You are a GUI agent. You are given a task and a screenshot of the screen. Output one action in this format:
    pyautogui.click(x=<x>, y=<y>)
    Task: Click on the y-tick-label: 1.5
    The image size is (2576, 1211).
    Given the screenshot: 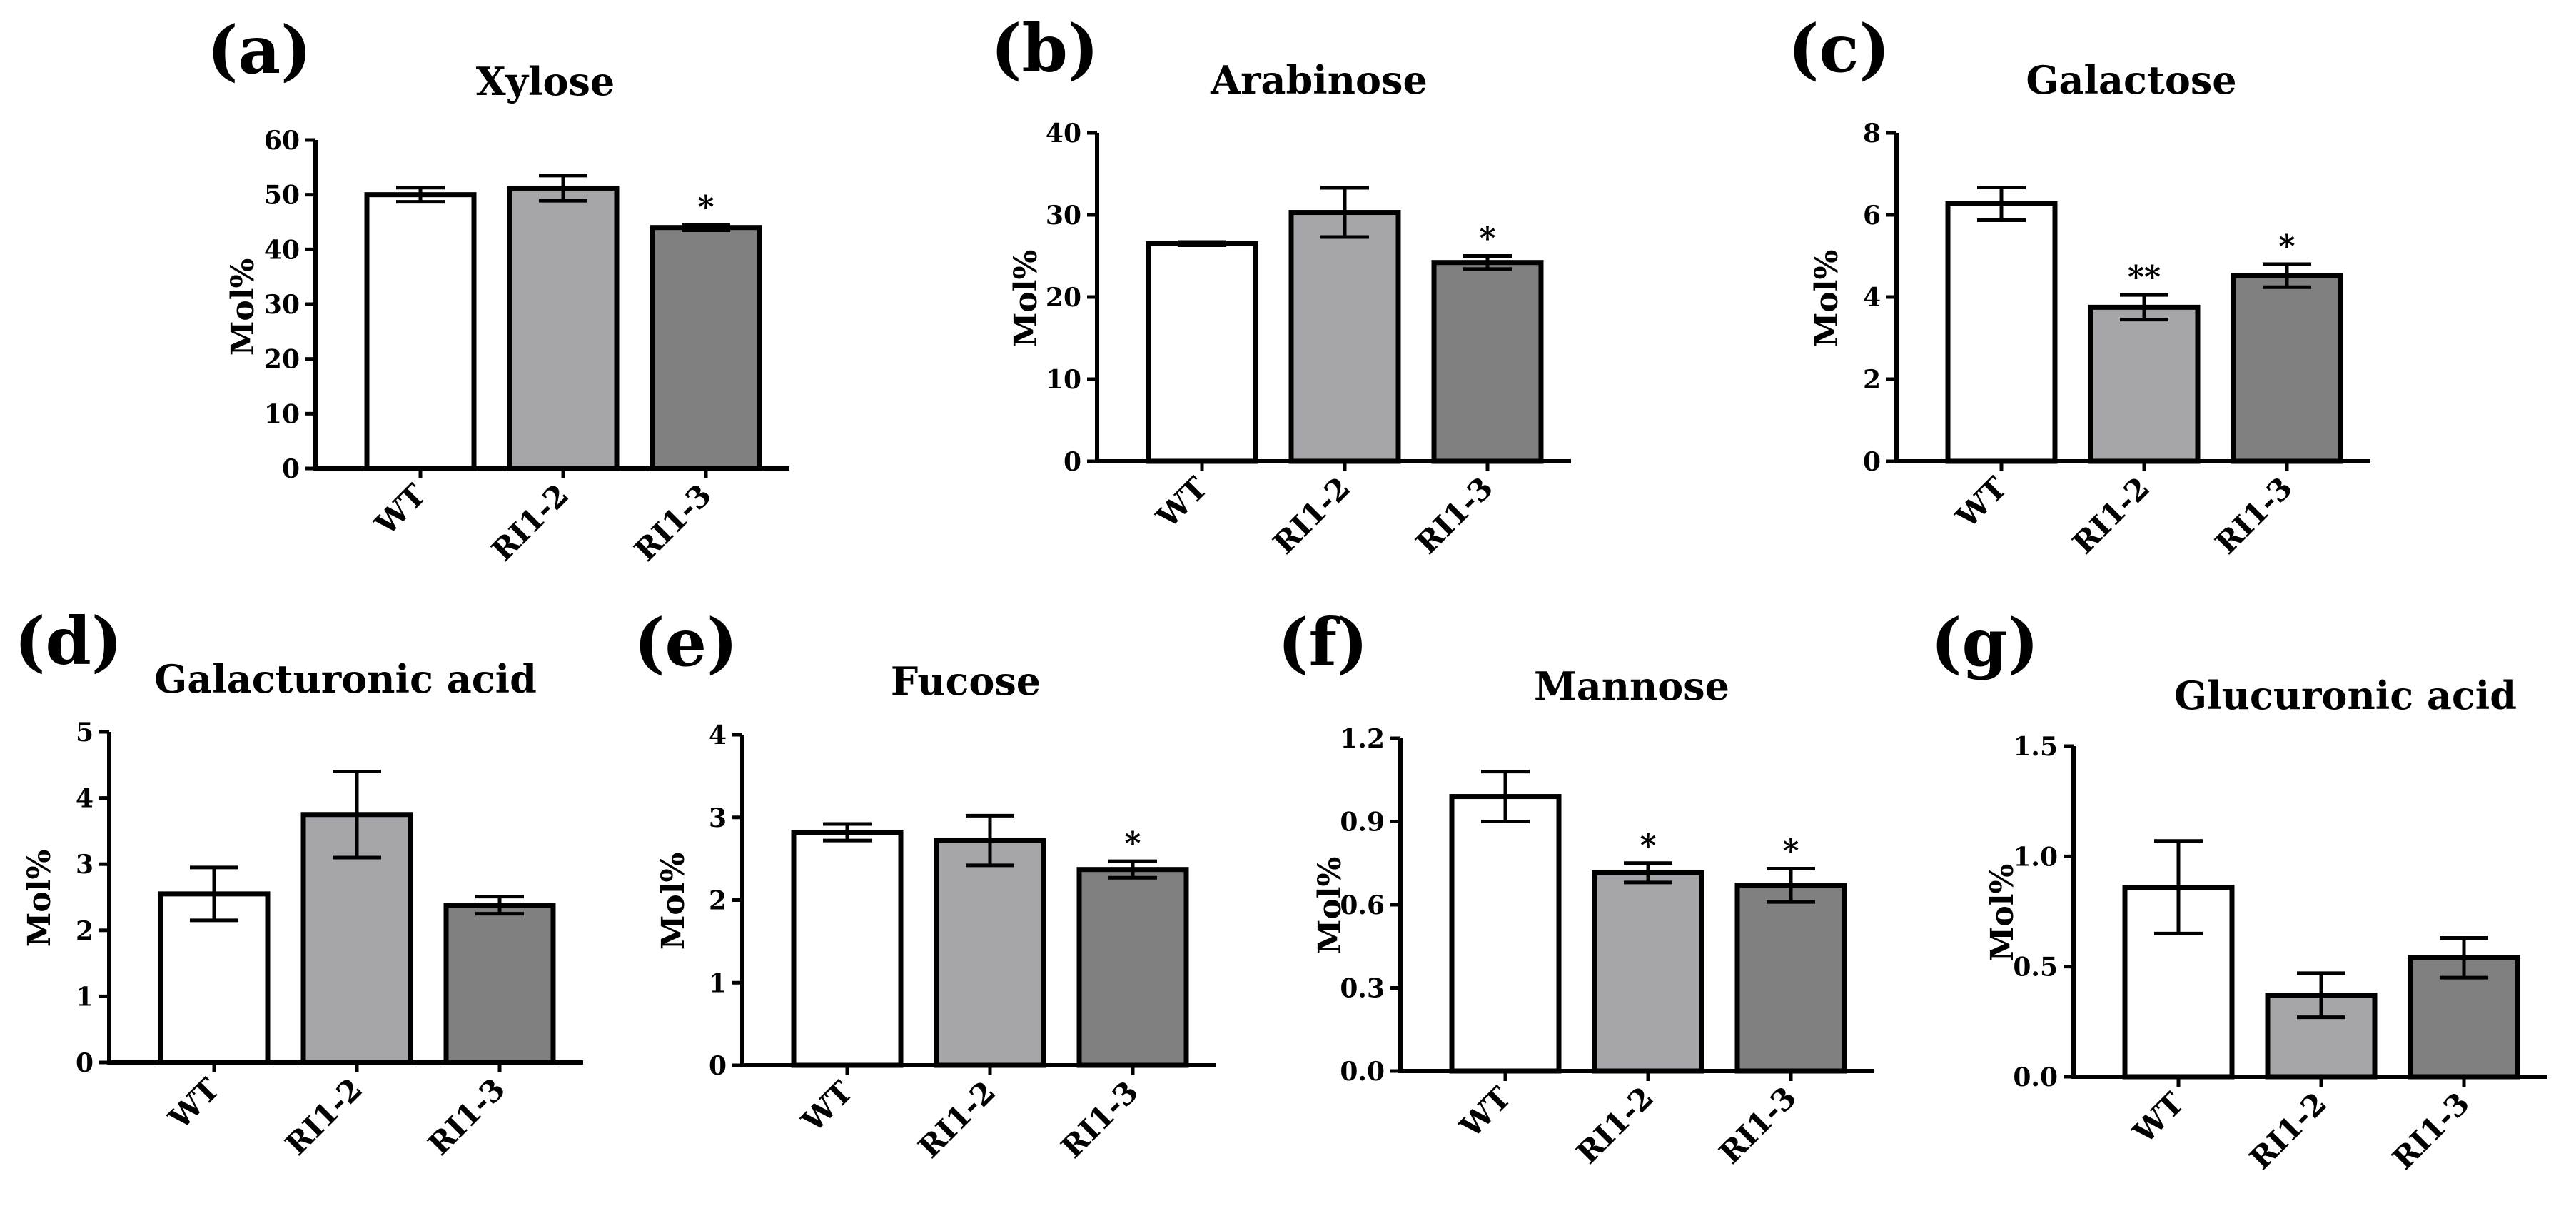 What is the action you would take?
    pyautogui.click(x=2035, y=747)
    